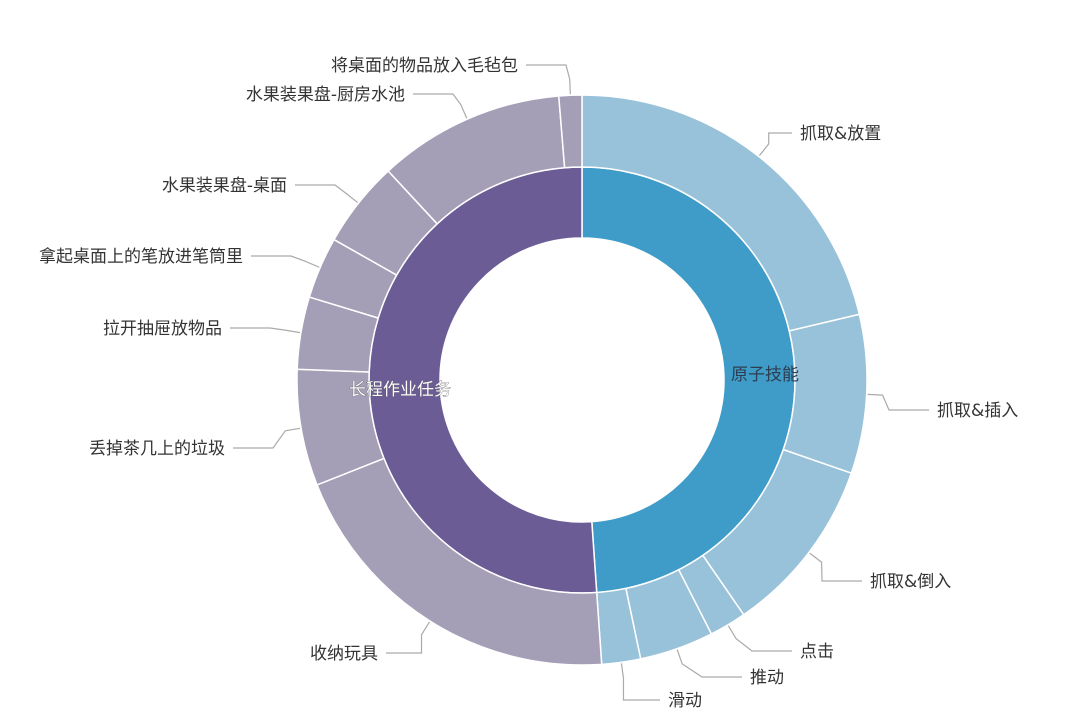 This screenshot has height=720, width=1080. Describe the element at coordinates (162, 329) in the screenshot. I see `outer-label: 拉开抽屉放物品` at that location.